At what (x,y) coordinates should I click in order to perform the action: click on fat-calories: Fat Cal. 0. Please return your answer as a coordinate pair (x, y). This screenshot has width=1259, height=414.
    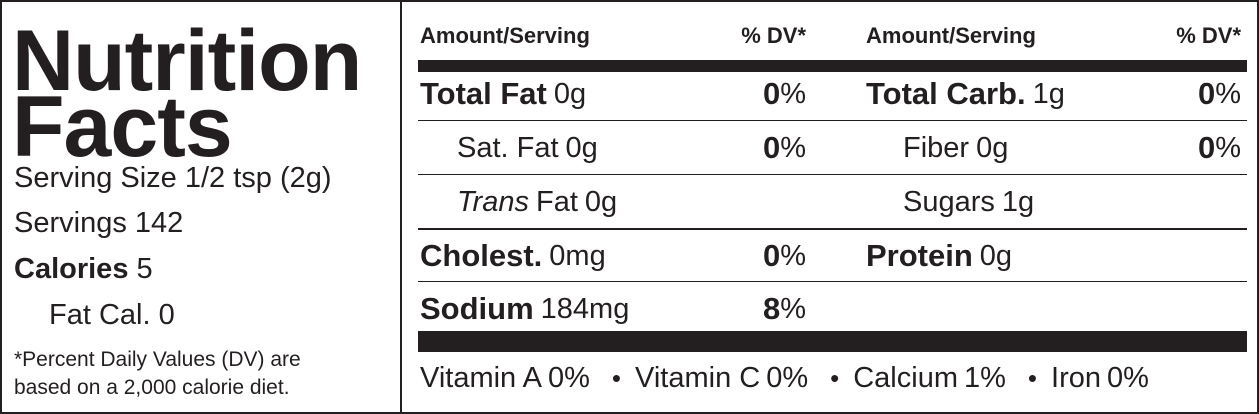
    Looking at the image, I should click on (112, 315).